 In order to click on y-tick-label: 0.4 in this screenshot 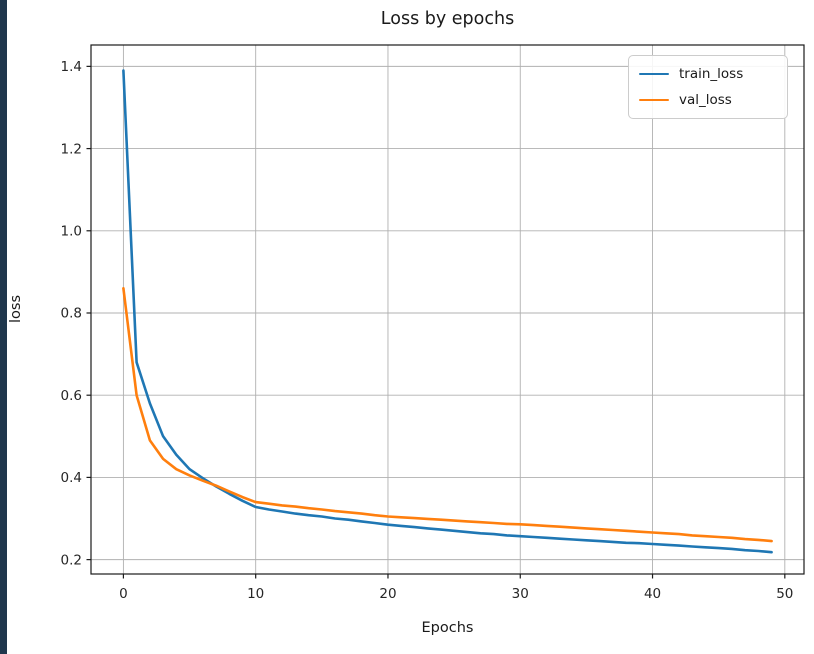, I will do `click(71, 478)`.